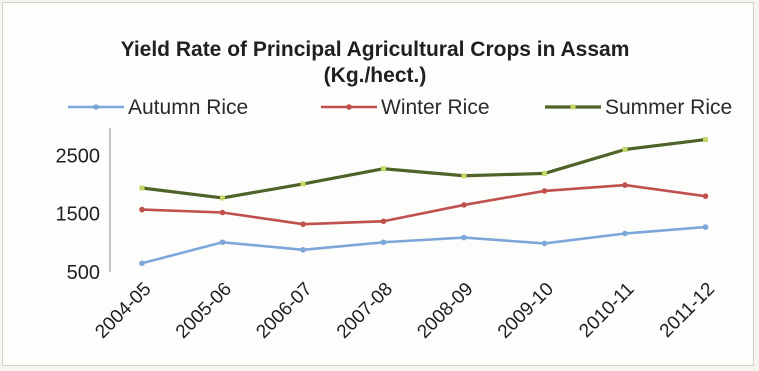 This screenshot has width=759, height=371. What do you see at coordinates (78, 156) in the screenshot?
I see `y-tick-label: 2500` at bounding box center [78, 156].